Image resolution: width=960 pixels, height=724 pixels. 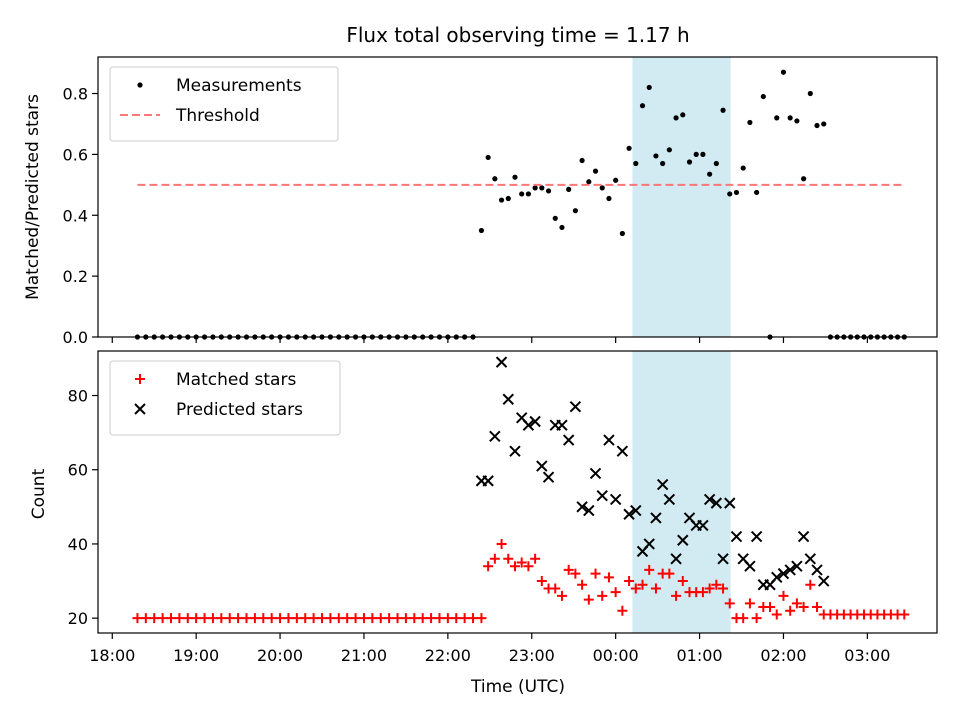 What do you see at coordinates (75, 215) in the screenshot?
I see `y-tick-label: 0.4` at bounding box center [75, 215].